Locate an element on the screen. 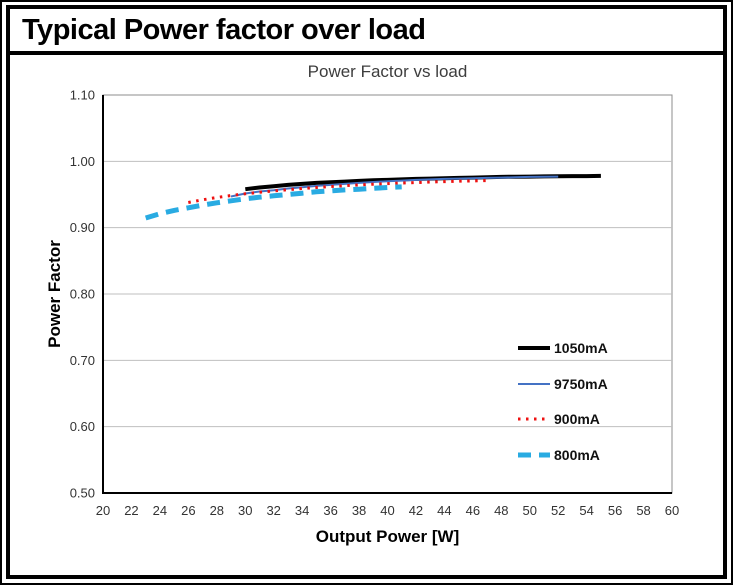  chart-title: Power Factor vs load is located at coordinates (387, 71).